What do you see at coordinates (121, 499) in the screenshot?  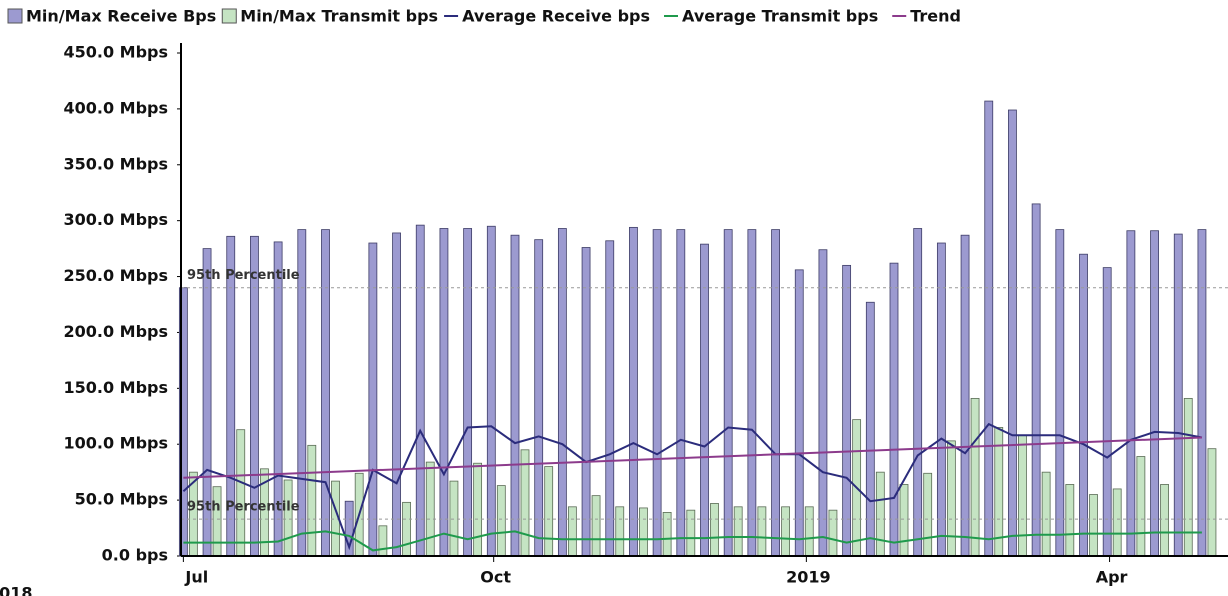 I see `y-tick-label: 50.0 Mbps` at bounding box center [121, 499].